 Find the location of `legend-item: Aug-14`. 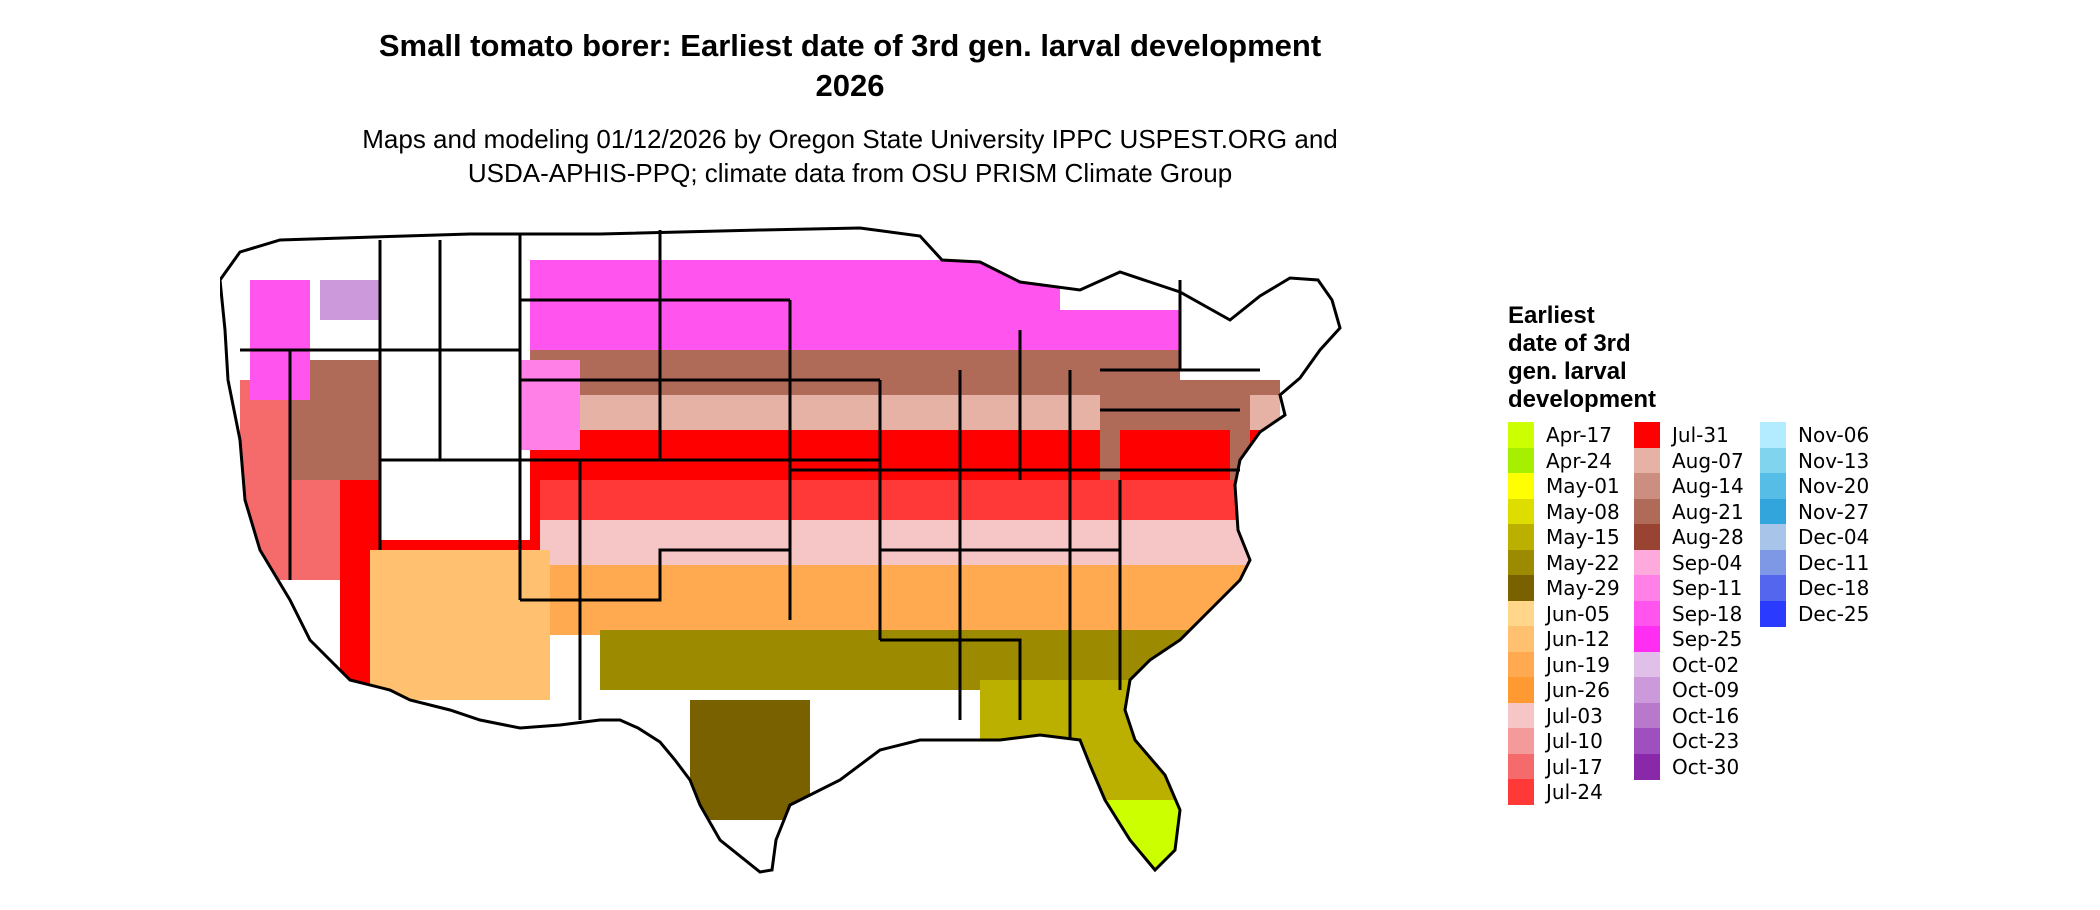

legend-item: Aug-14 is located at coordinates (1689, 486).